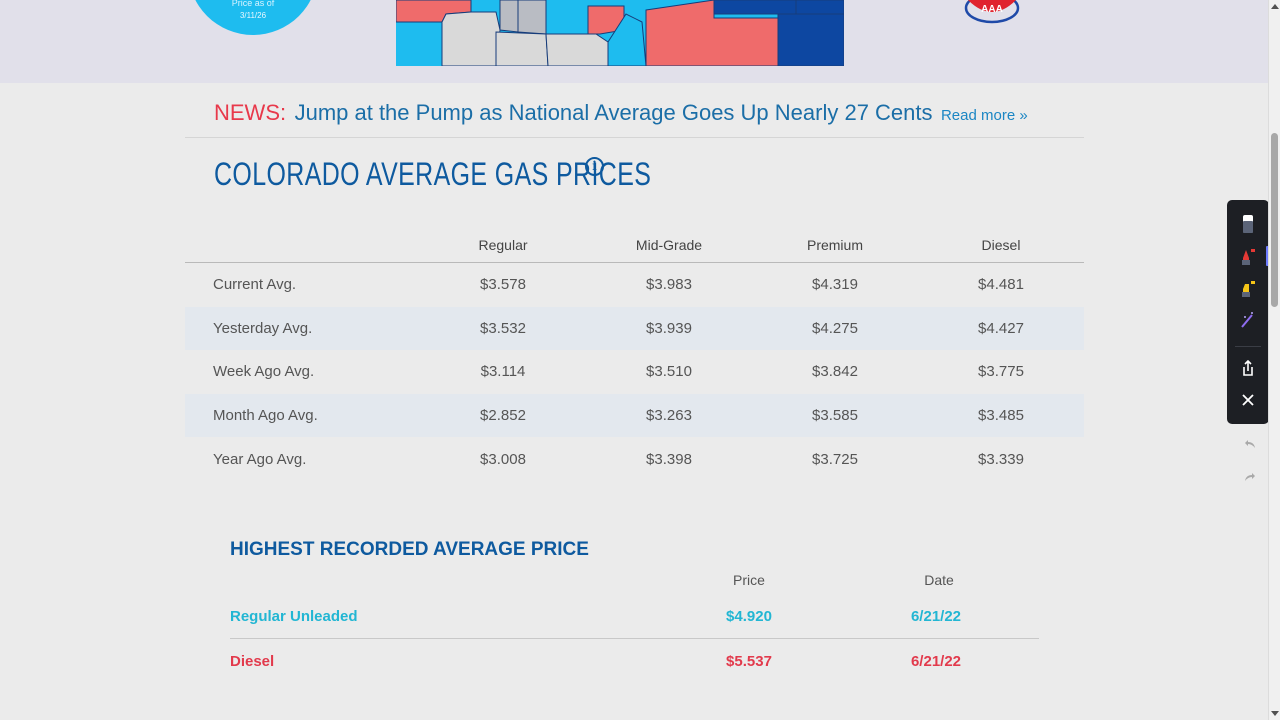  What do you see at coordinates (253, 4) in the screenshot?
I see `price-as-of-label: Price as of` at bounding box center [253, 4].